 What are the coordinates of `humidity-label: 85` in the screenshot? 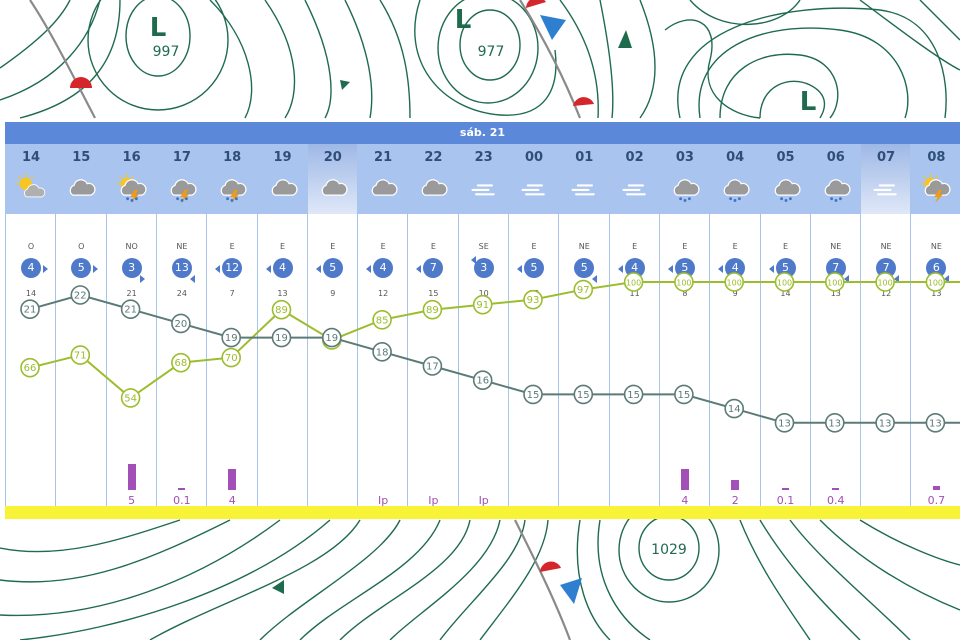 It's located at (382, 320).